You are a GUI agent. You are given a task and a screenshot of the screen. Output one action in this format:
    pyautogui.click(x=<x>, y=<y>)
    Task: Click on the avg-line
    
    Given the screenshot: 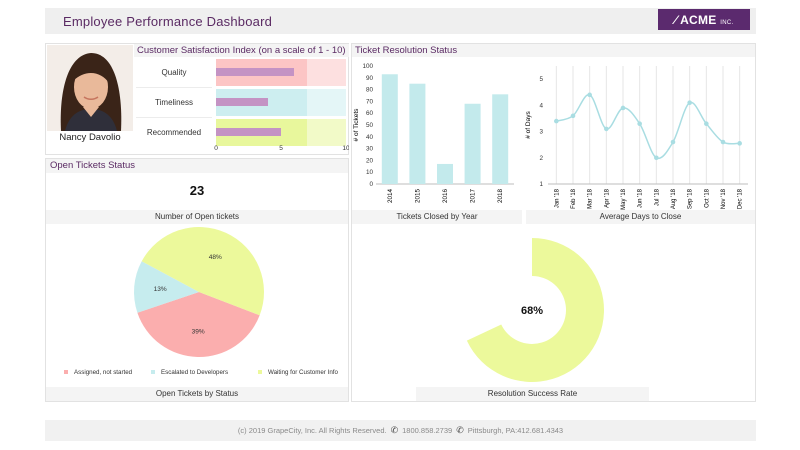 What is the action you would take?
    pyautogui.click(x=648, y=127)
    